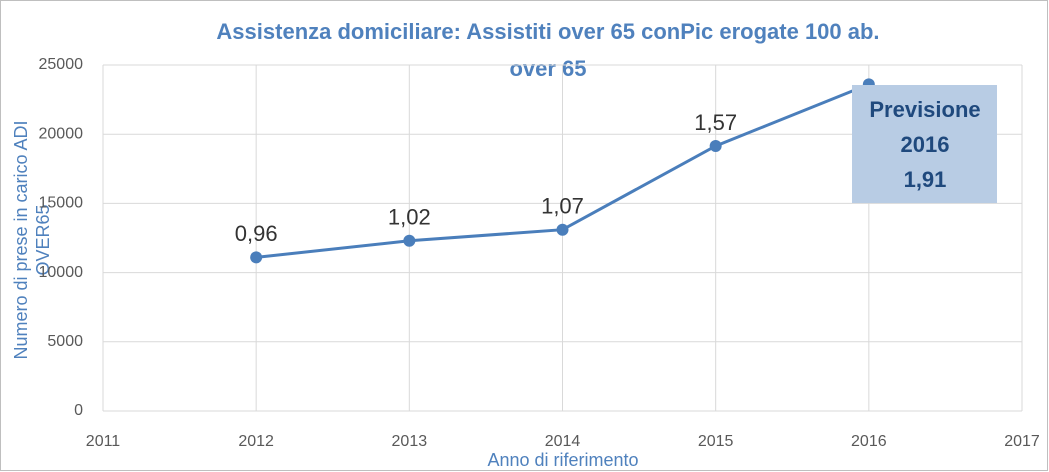 The width and height of the screenshot is (1049, 472). Describe the element at coordinates (43, 239) in the screenshot. I see `y-axis-label-line: OVER65` at that location.